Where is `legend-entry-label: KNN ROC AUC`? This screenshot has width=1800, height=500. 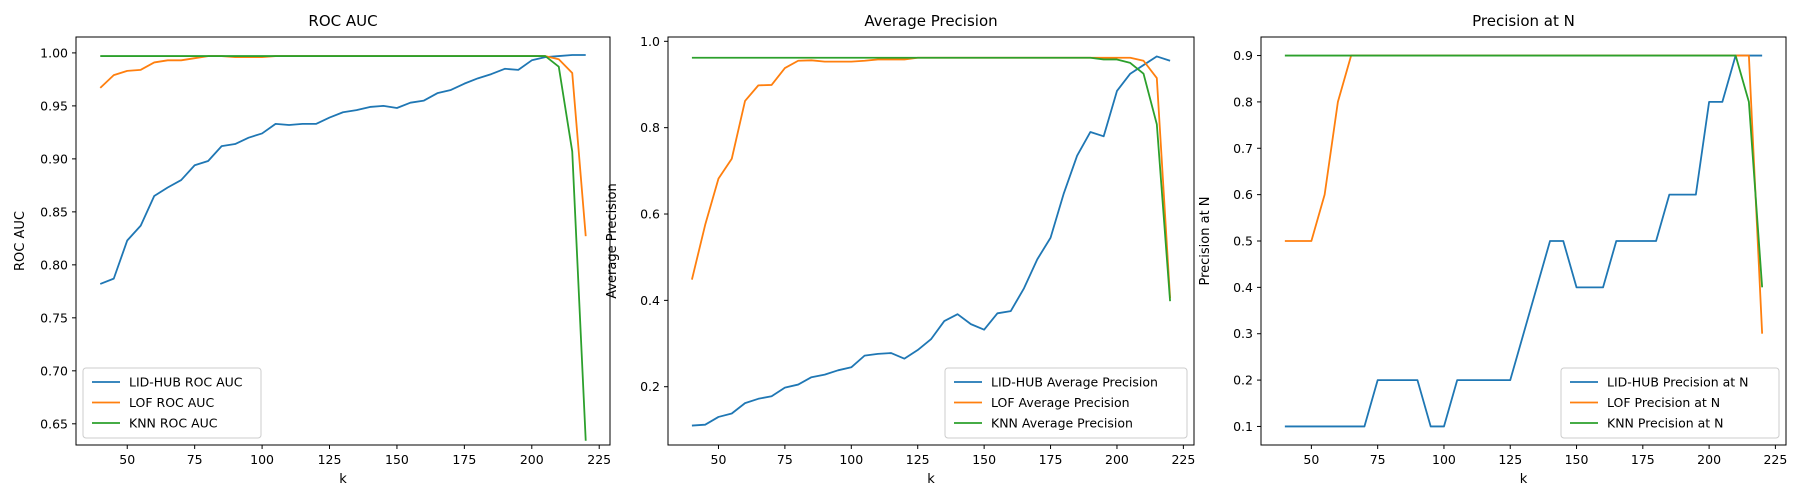
legend-entry-label: KNN ROC AUC is located at coordinates (173, 423).